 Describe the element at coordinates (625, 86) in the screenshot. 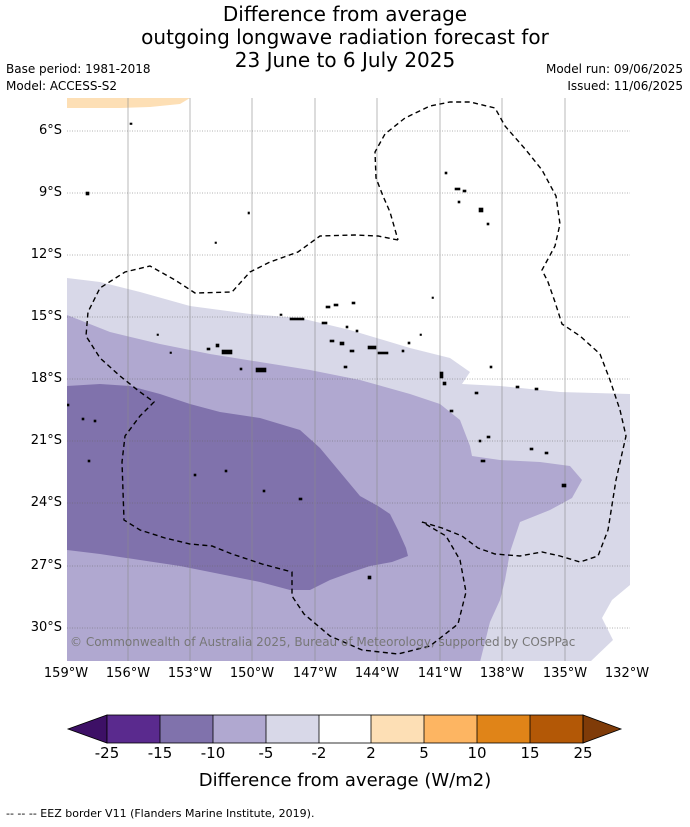

I see `issued-text: Issued: 11/06/2025` at that location.